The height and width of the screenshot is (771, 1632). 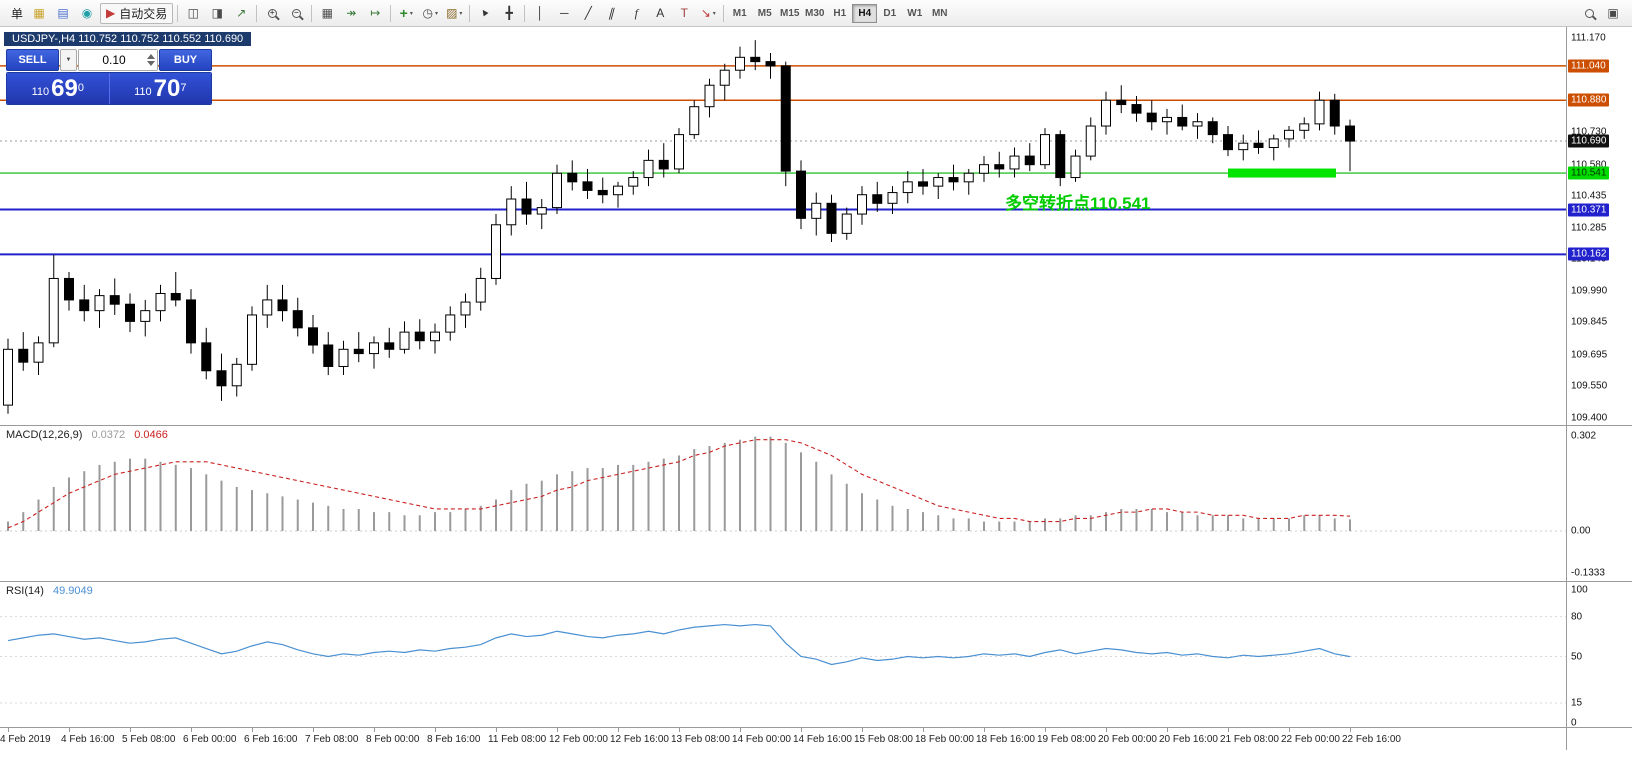 What do you see at coordinates (708, 13) in the screenshot?
I see `arrows-icon: ↘ ▾` at bounding box center [708, 13].